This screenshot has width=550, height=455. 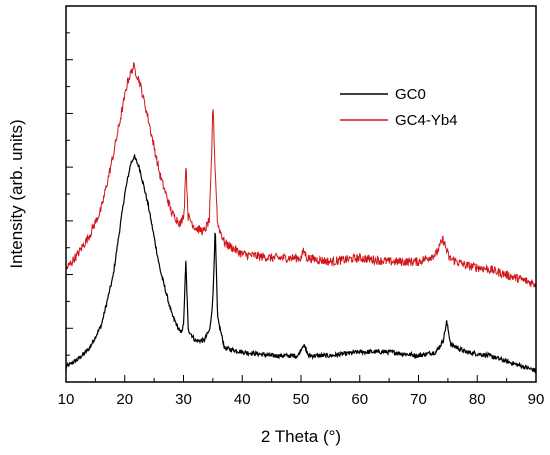 What do you see at coordinates (16, 193) in the screenshot?
I see `y-axis-title: Intensity (arb. units)` at bounding box center [16, 193].